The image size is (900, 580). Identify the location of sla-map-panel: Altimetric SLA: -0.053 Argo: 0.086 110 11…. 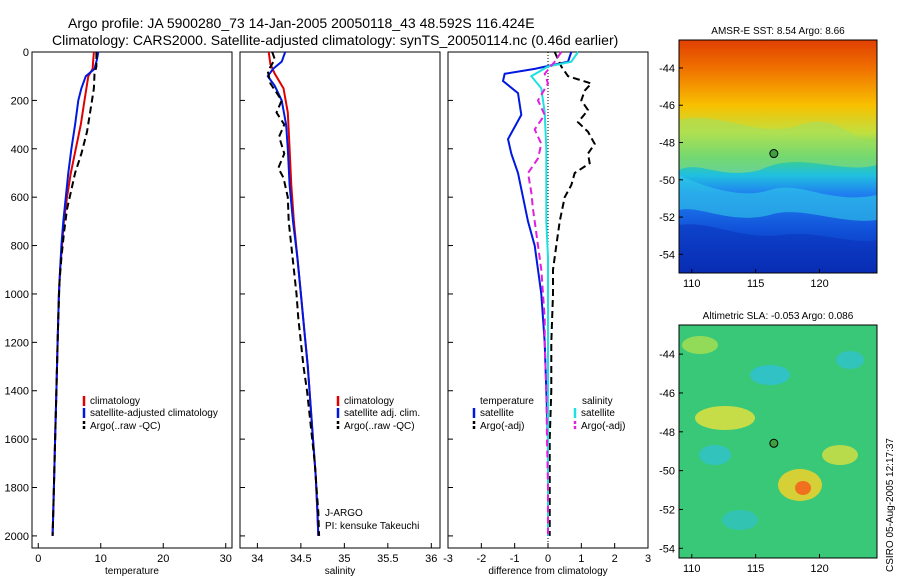
(768, 443).